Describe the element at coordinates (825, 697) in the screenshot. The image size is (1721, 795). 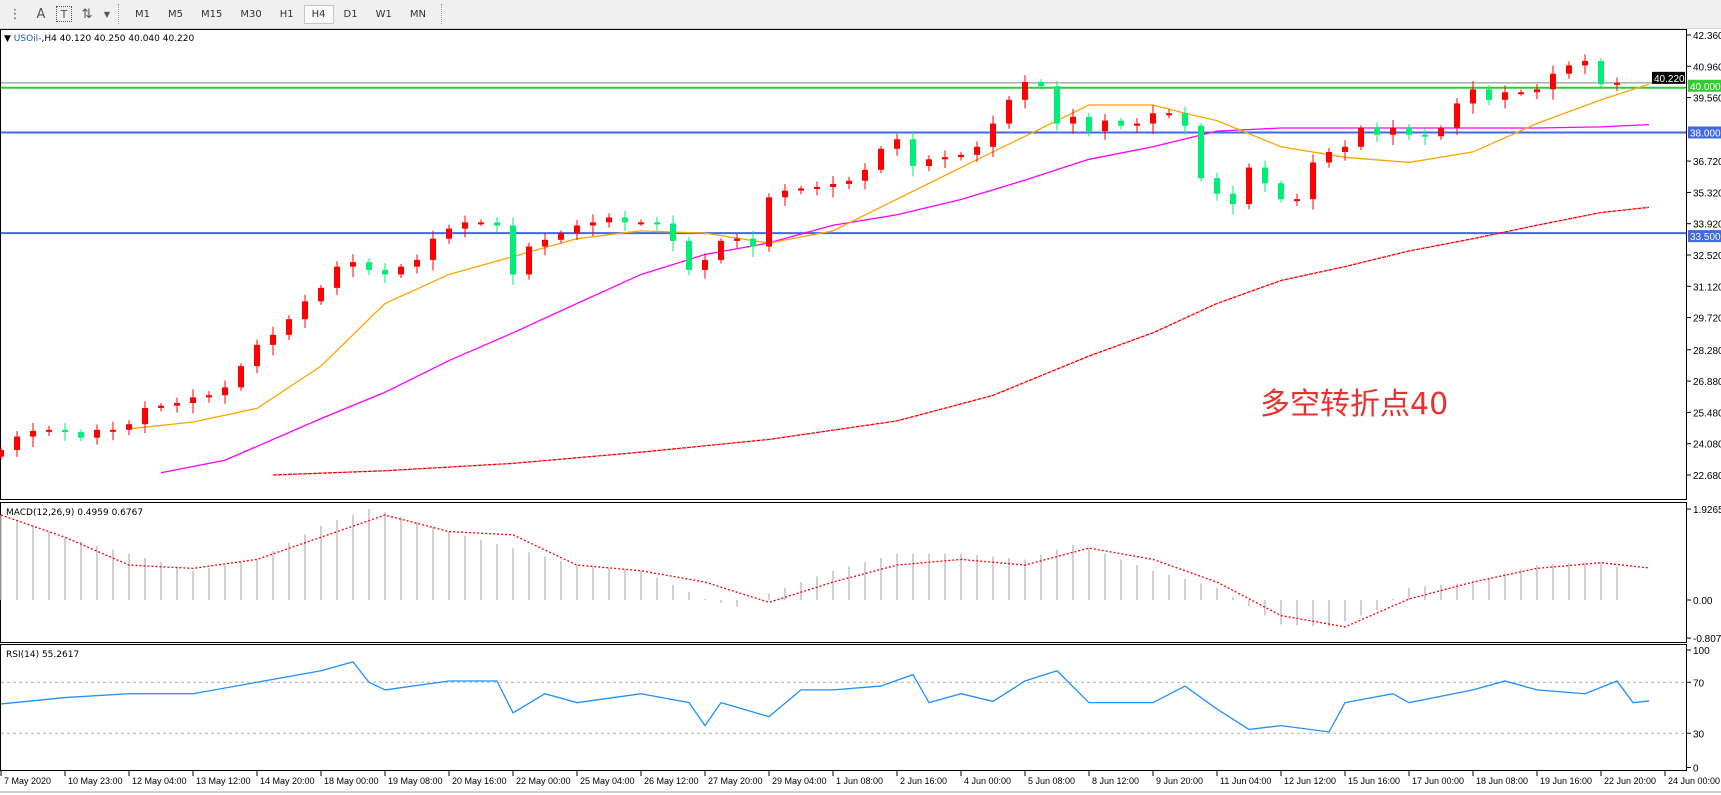
I see `rsi-line` at that location.